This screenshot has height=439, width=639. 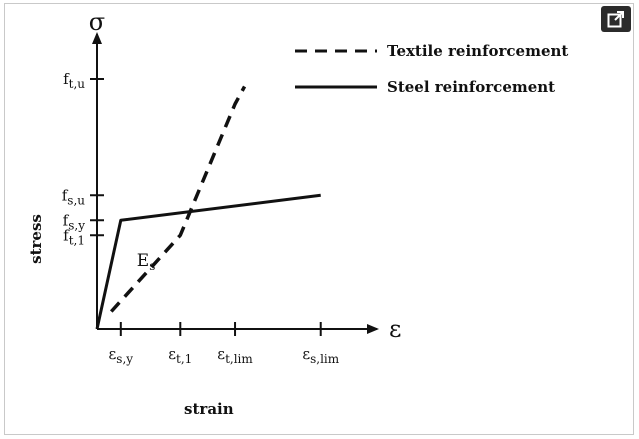 I want to click on y-tick-label: ft,u, so click(x=74, y=80).